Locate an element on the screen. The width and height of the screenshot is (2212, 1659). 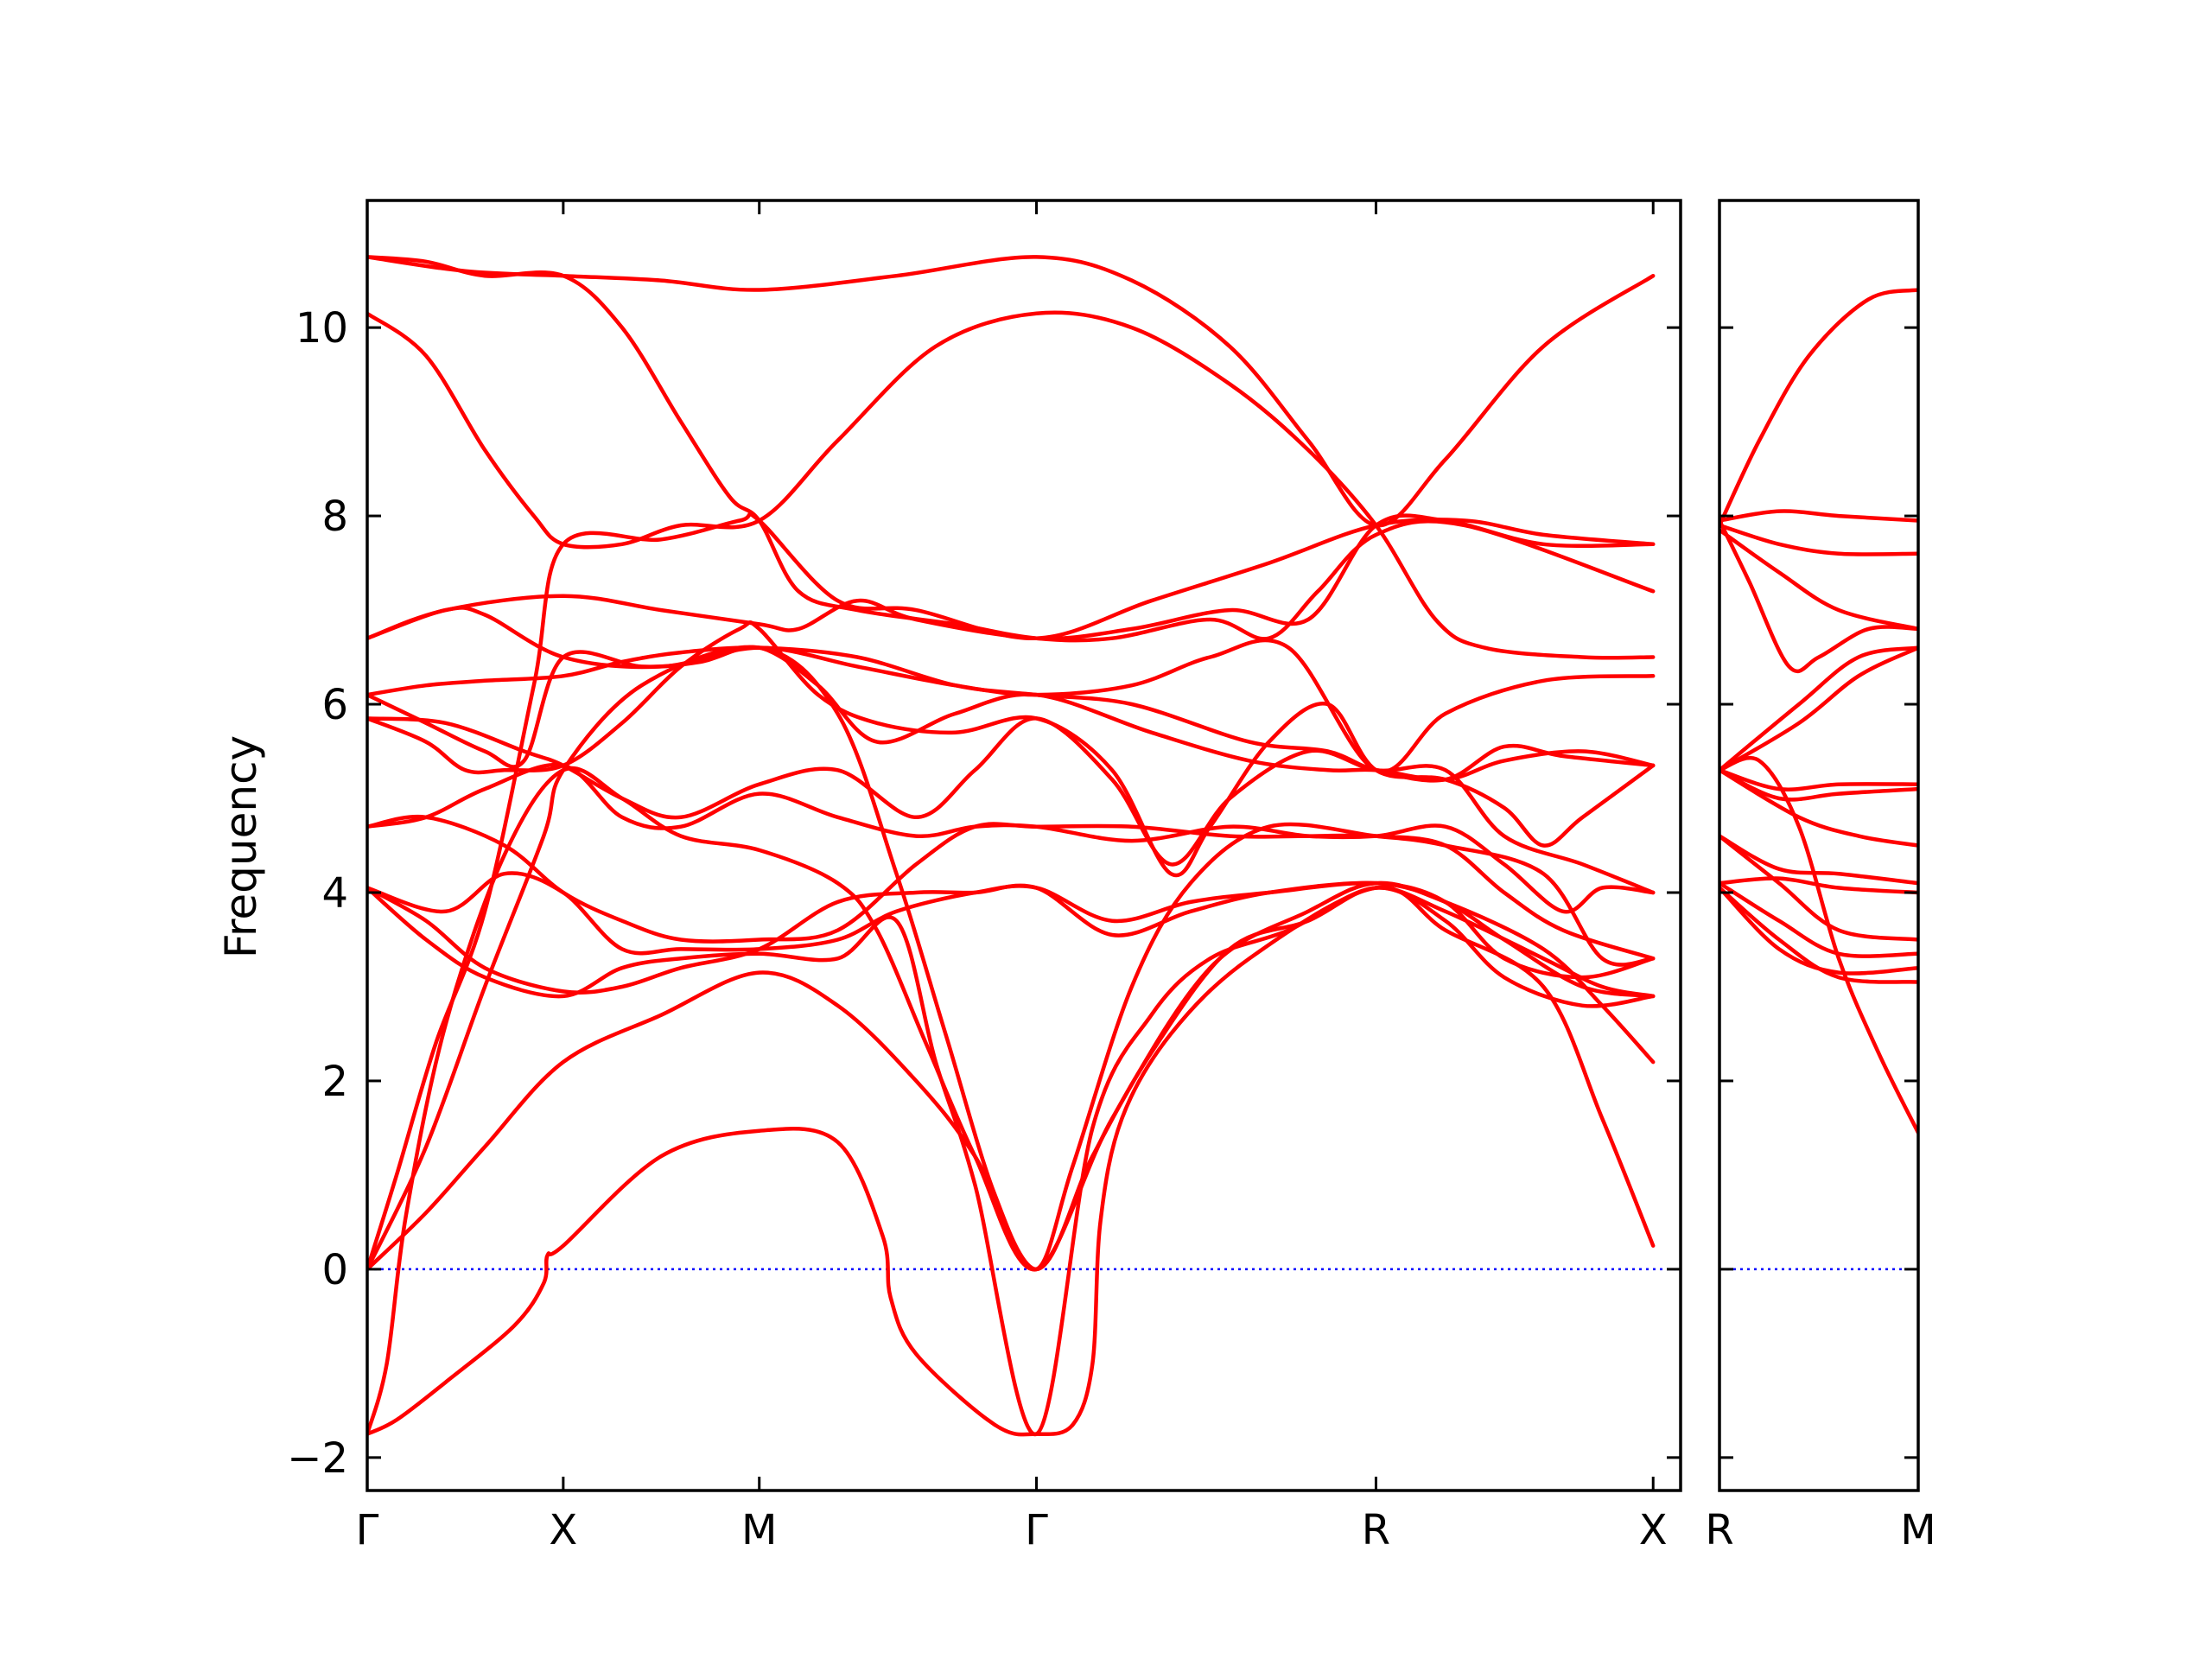
y-axis-title: Frequency is located at coordinates (241, 846).